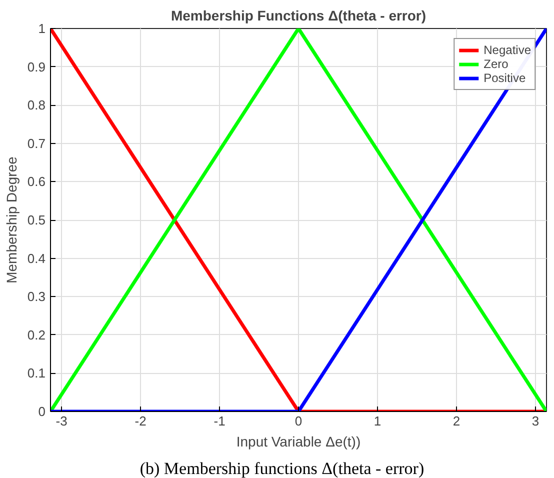  What do you see at coordinates (378, 421) in the screenshot?
I see `x-tick-label: 1` at bounding box center [378, 421].